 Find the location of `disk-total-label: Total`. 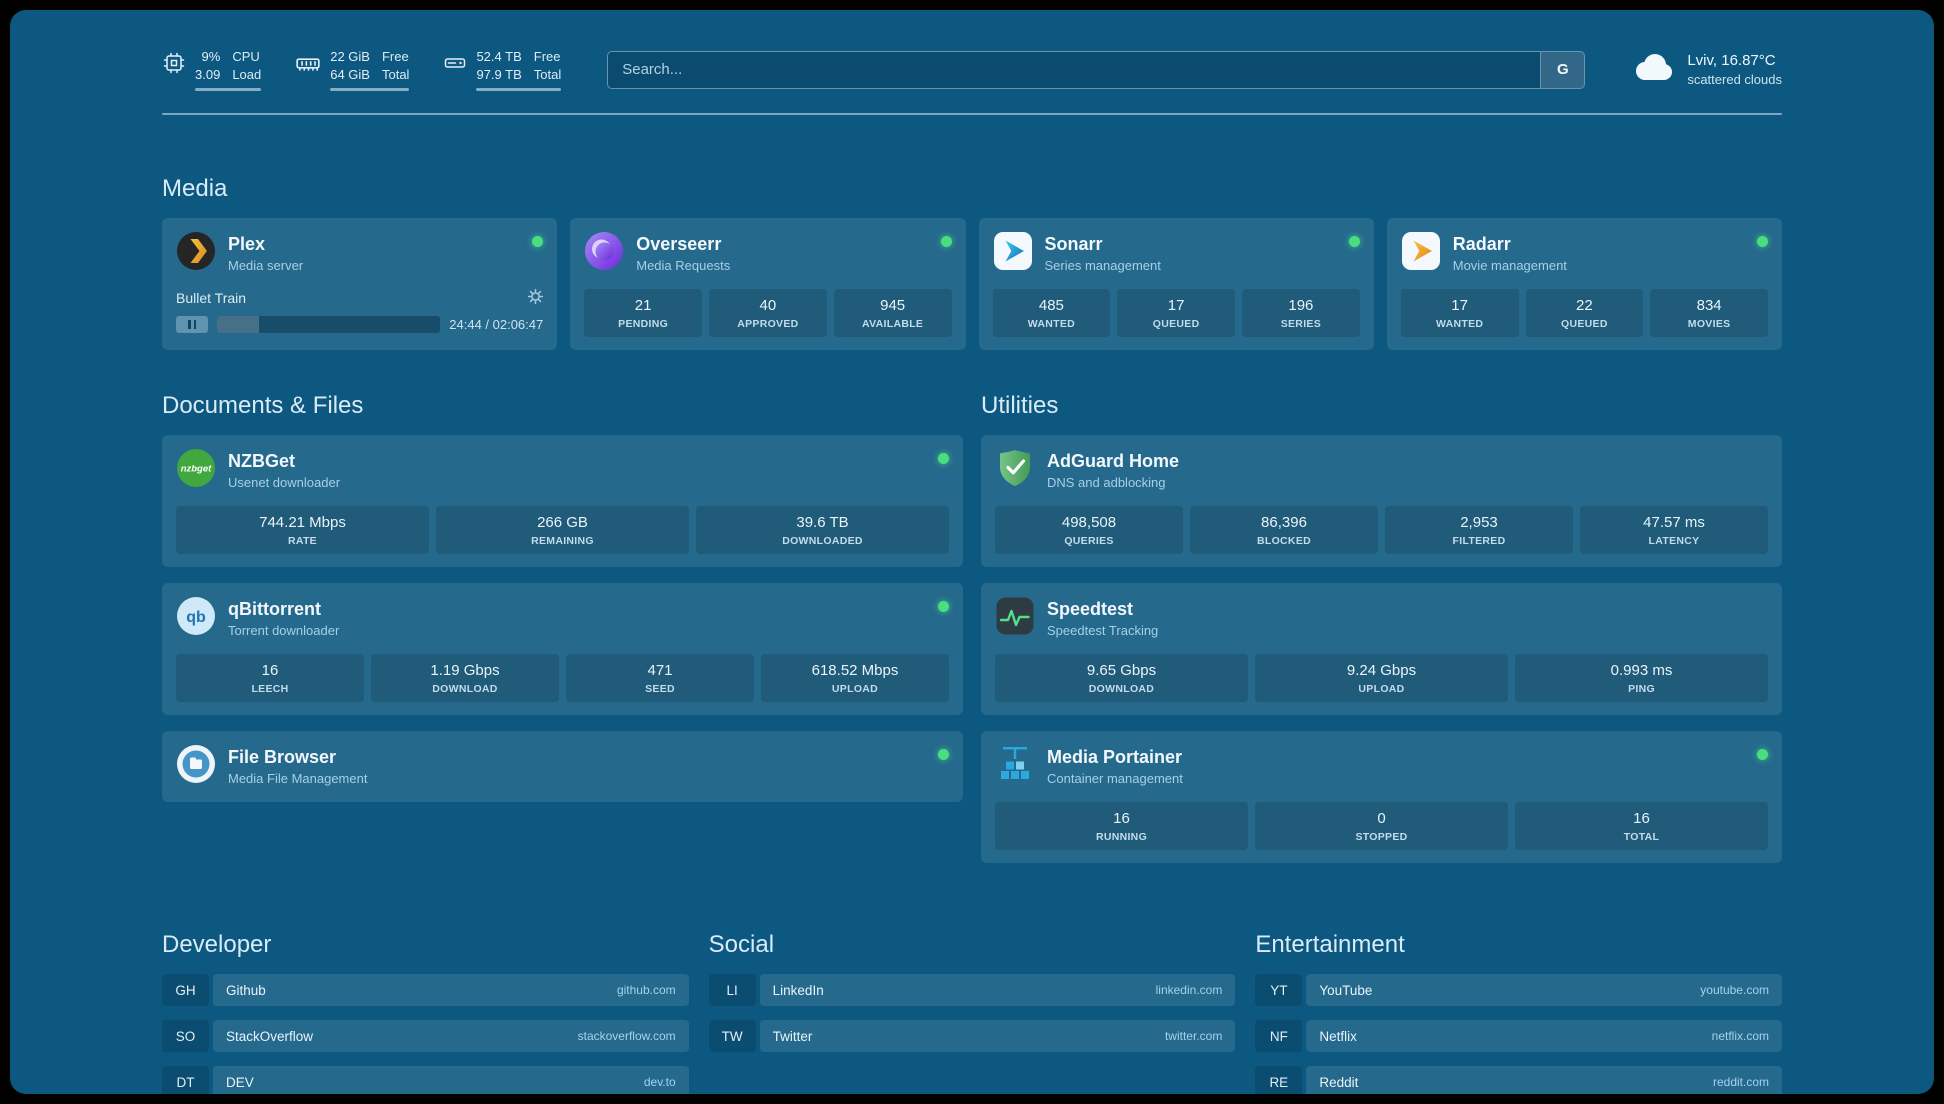

disk-total-label: Total is located at coordinates (547, 74).